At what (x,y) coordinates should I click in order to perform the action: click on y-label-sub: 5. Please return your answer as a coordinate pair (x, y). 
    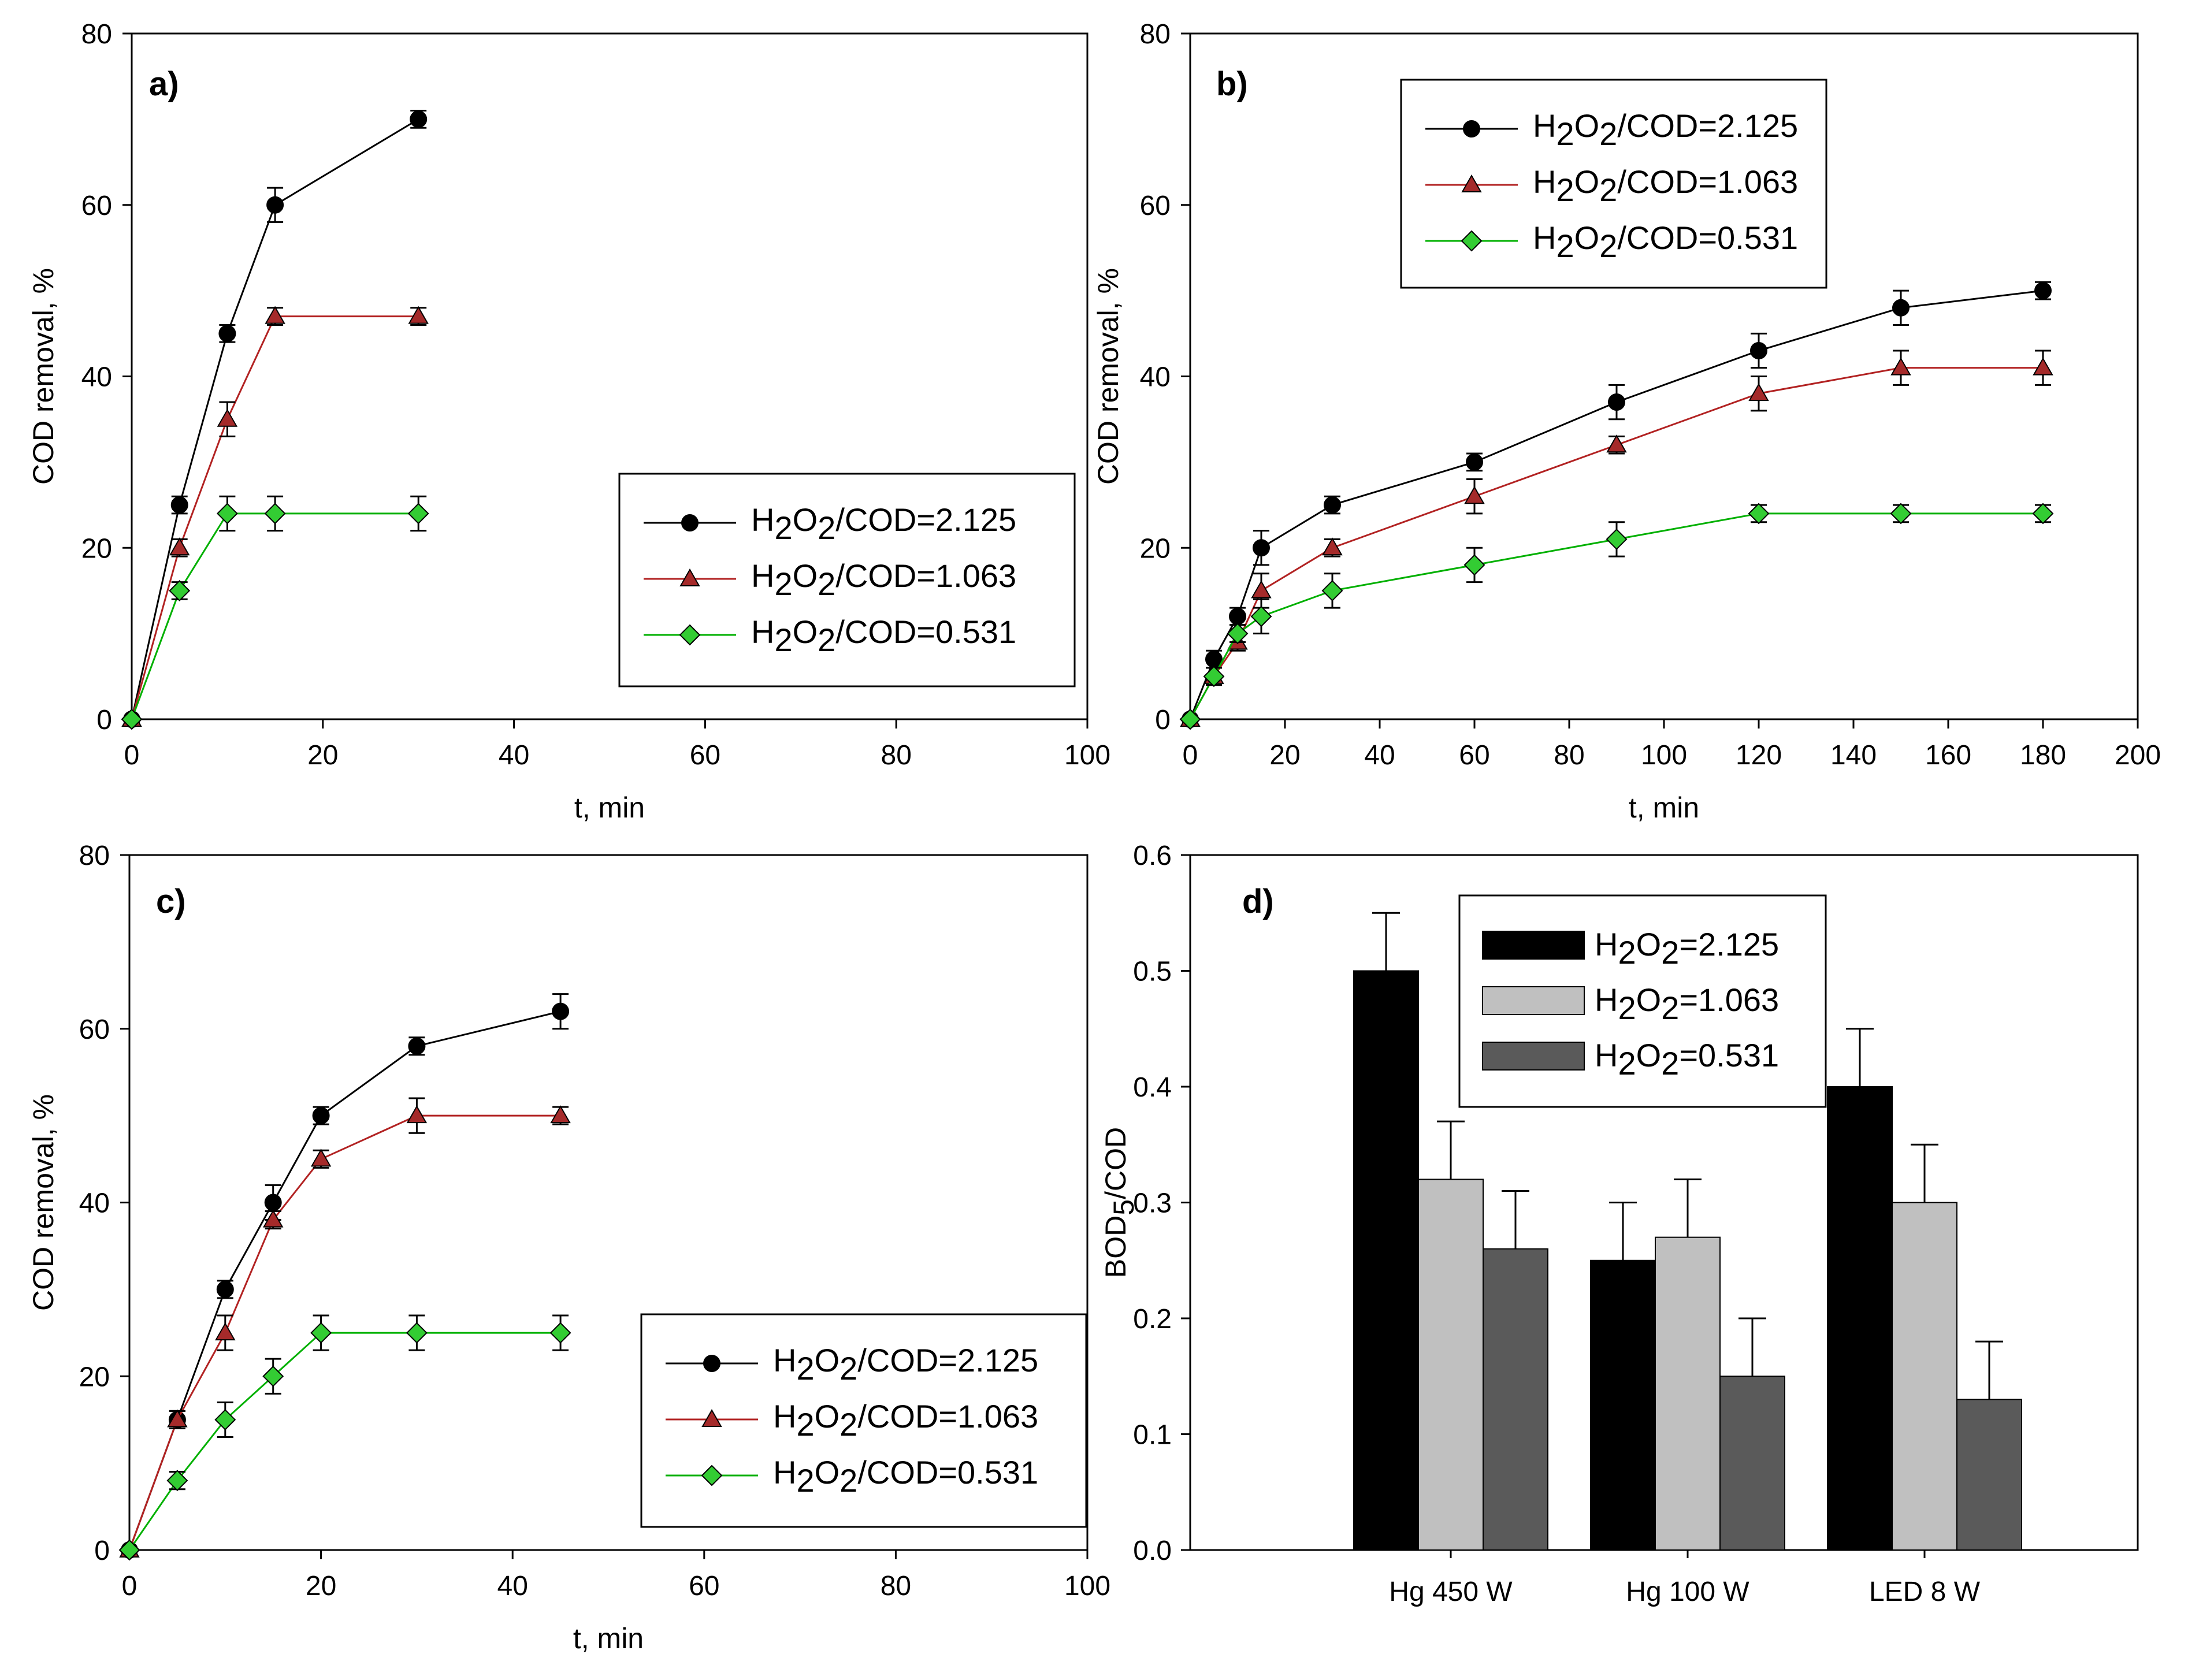
    Looking at the image, I should click on (1124, 1207).